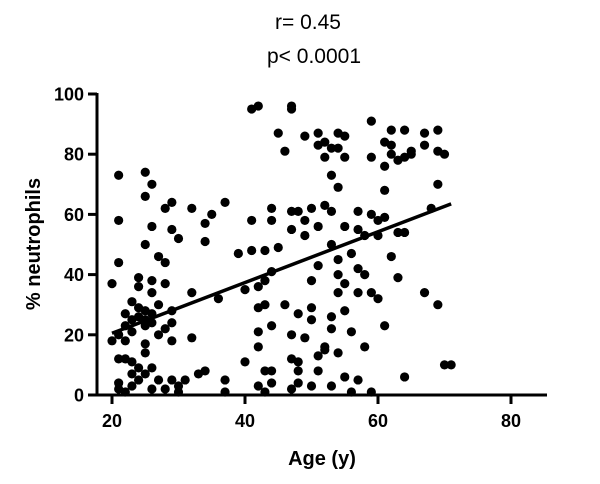 This screenshot has height=484, width=600. Describe the element at coordinates (34, 244) in the screenshot. I see `y-axis-title: % neutrophils` at that location.